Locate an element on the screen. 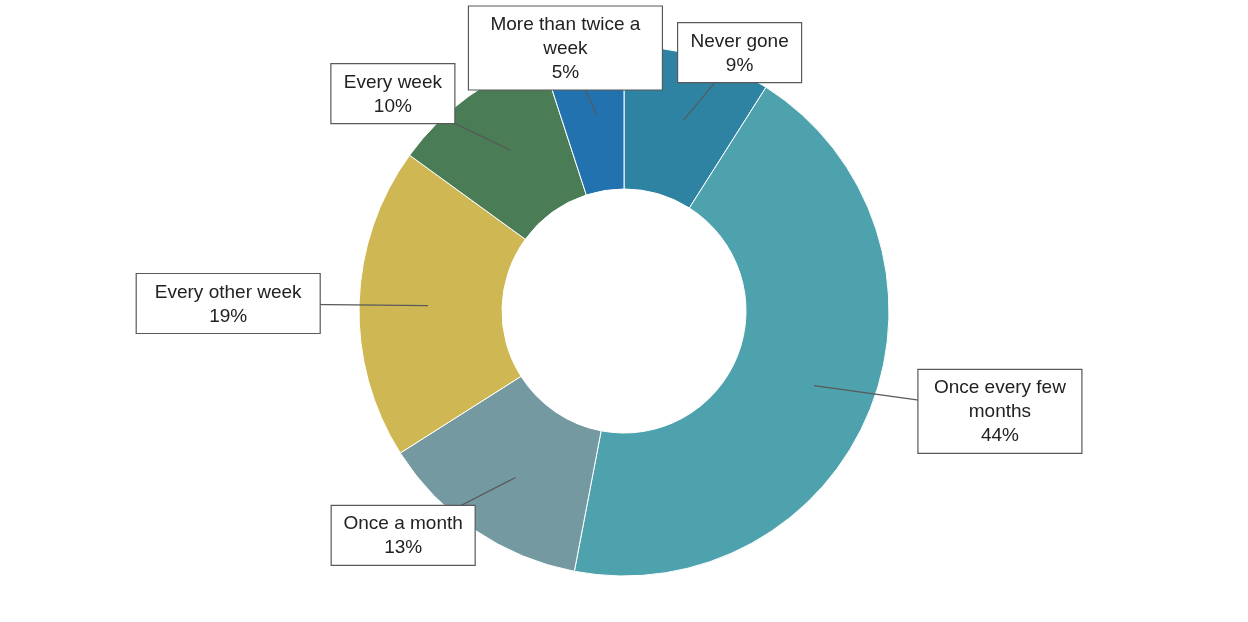 The width and height of the screenshot is (1248, 622). slice-label: Every week is located at coordinates (393, 81).